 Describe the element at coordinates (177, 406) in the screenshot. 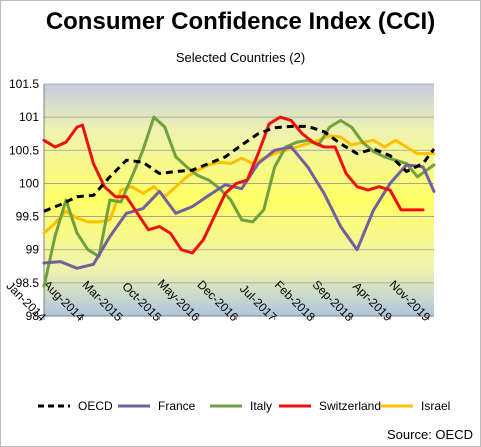

I see `legend-label-france: France` at that location.